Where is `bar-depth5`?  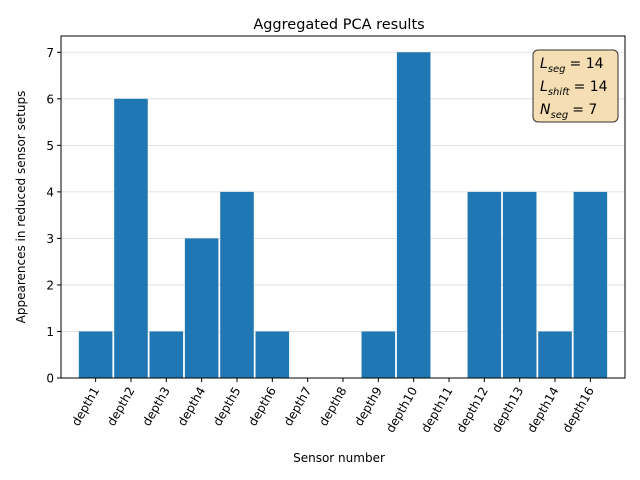 bar-depth5 is located at coordinates (237, 284).